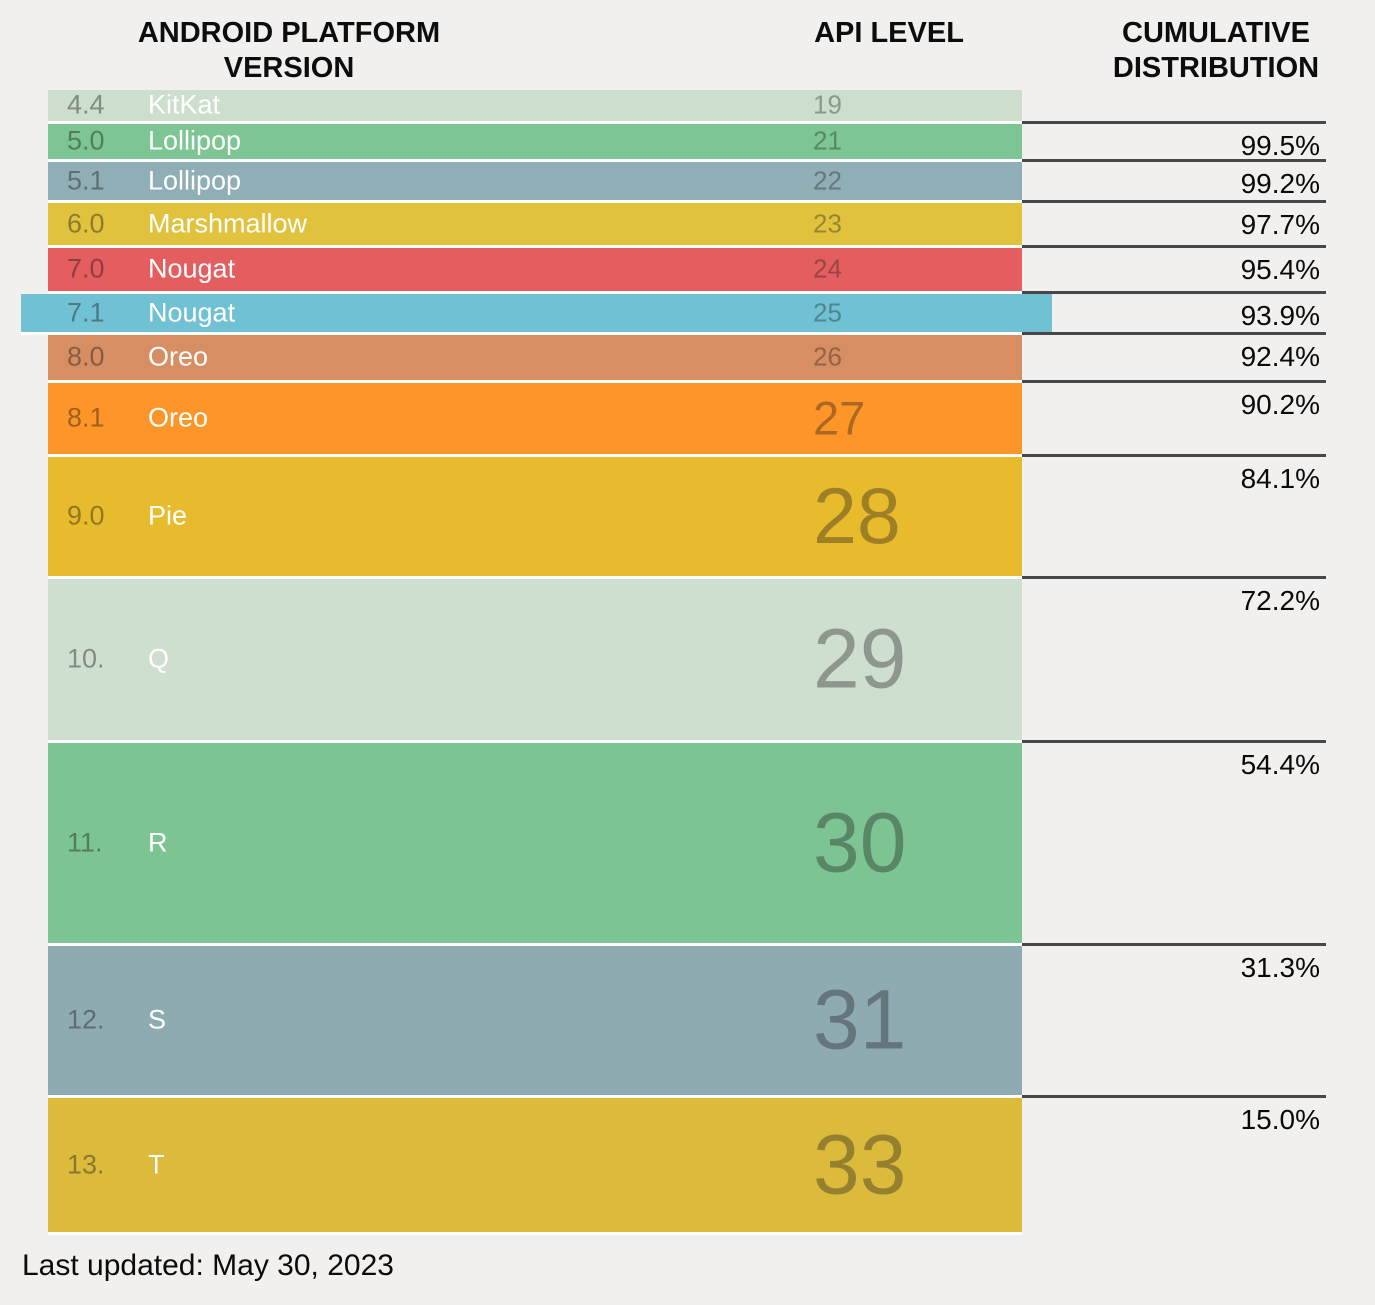 Image resolution: width=1375 pixels, height=1305 pixels. I want to click on api-level-value: 23, so click(827, 223).